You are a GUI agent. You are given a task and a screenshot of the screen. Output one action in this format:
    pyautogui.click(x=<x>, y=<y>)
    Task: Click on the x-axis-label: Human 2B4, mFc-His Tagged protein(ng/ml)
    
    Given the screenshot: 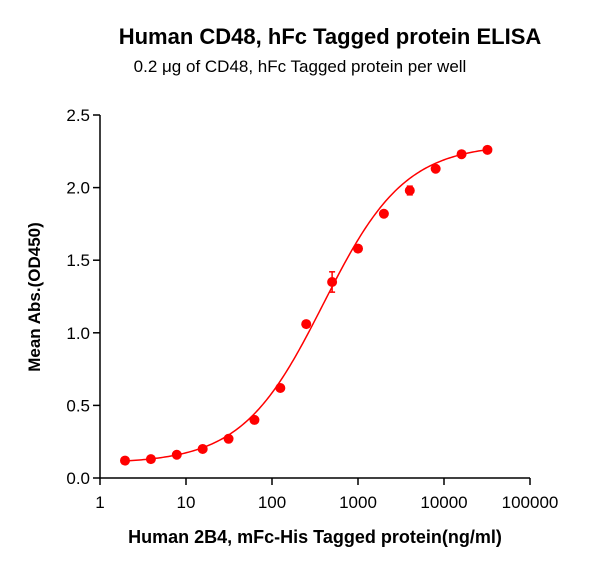 What is the action you would take?
    pyautogui.click(x=315, y=537)
    